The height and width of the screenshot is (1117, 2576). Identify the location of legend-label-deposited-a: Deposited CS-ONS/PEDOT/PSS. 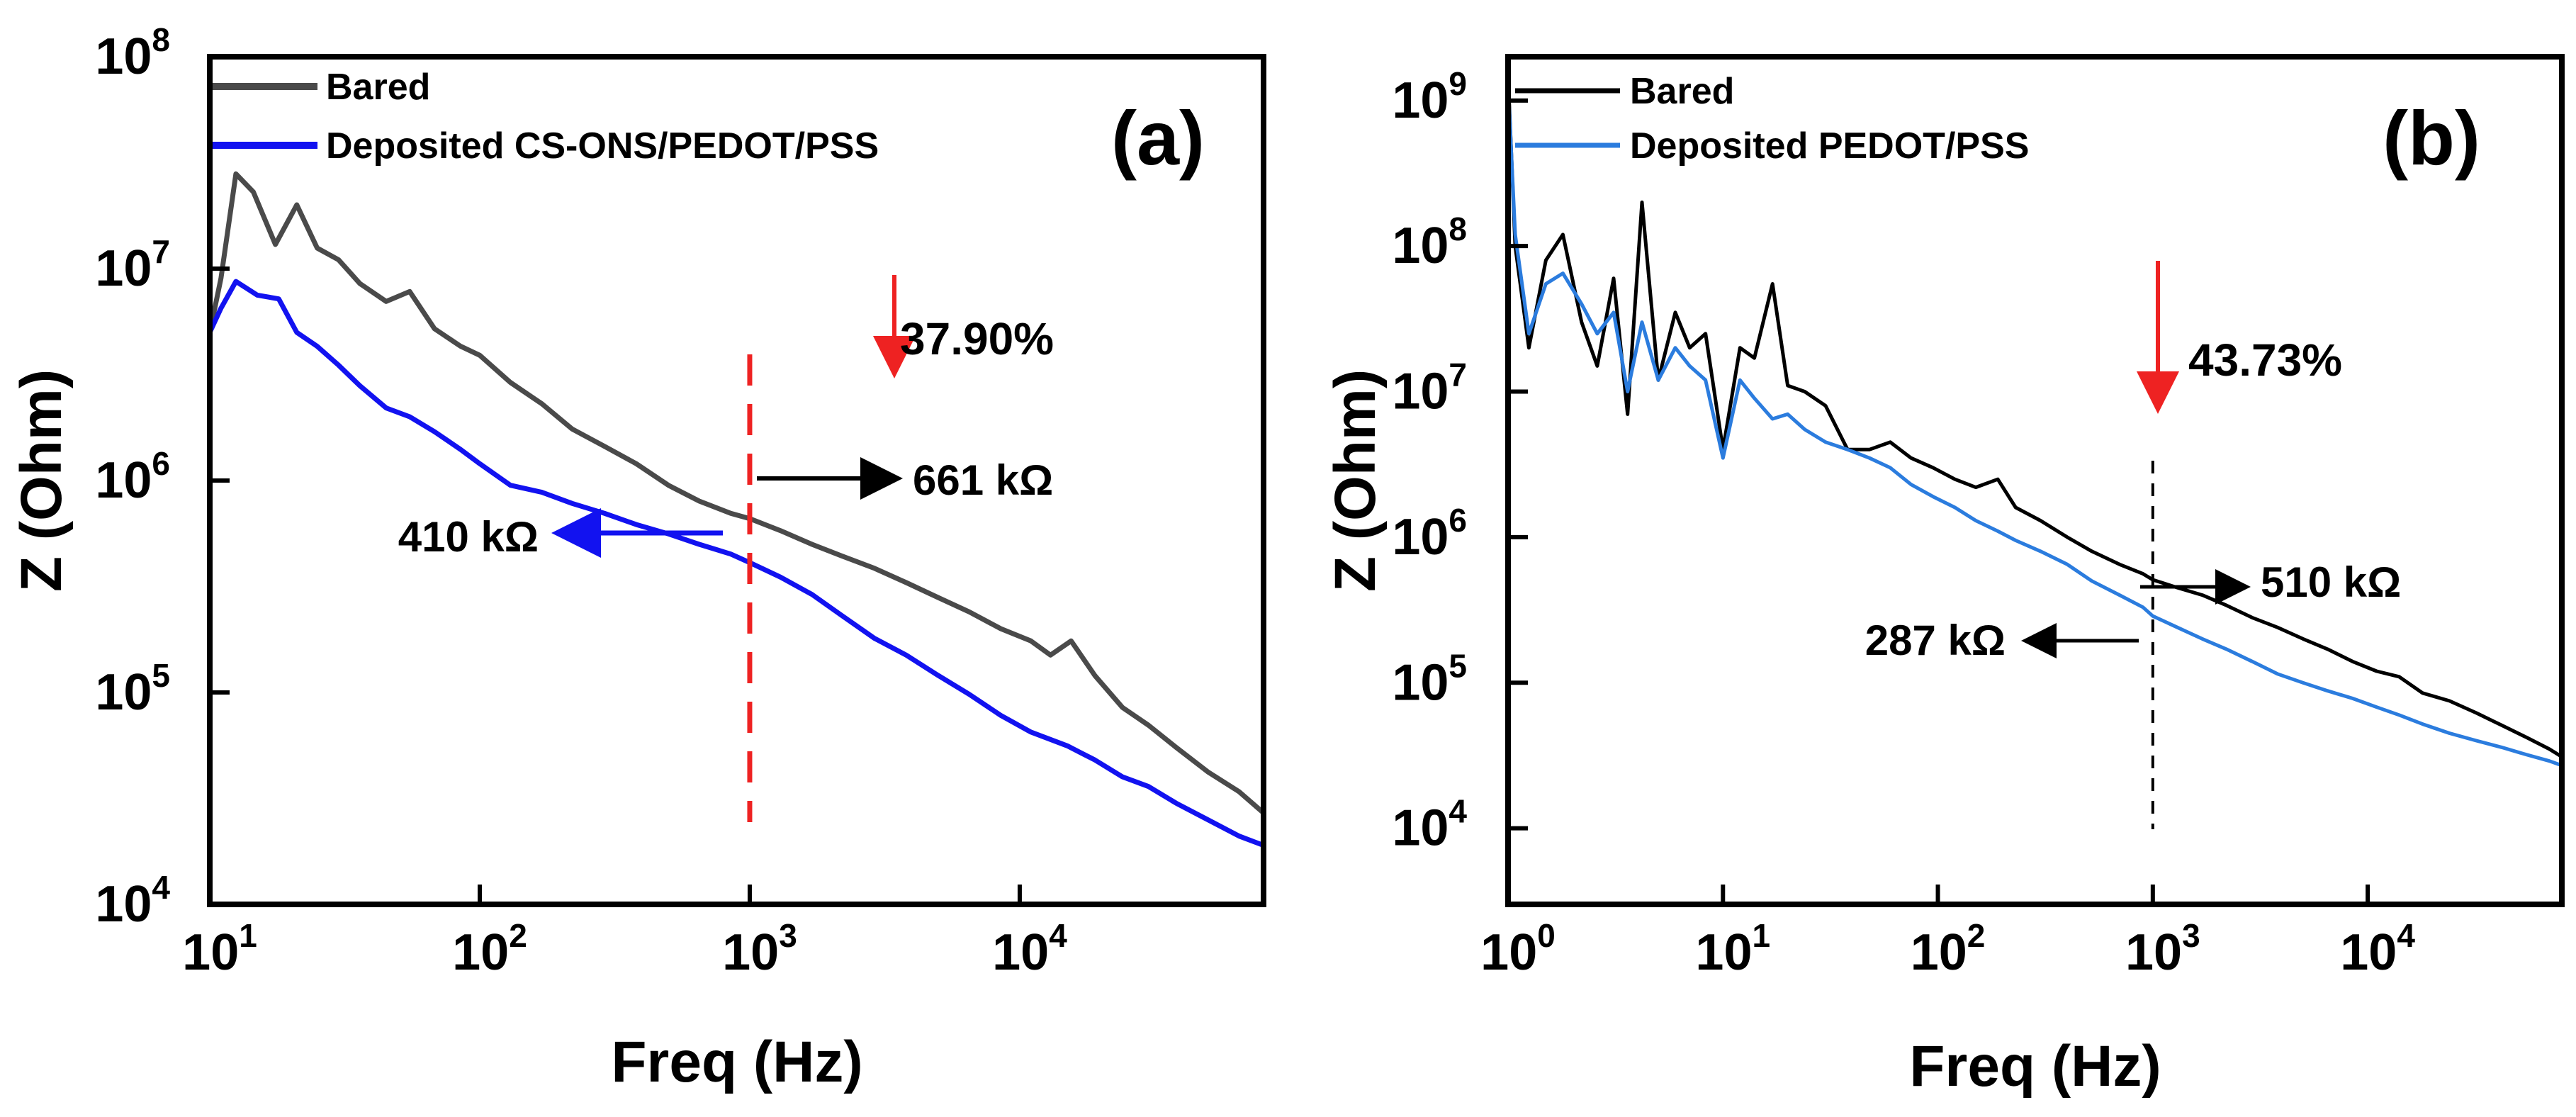
(602, 146).